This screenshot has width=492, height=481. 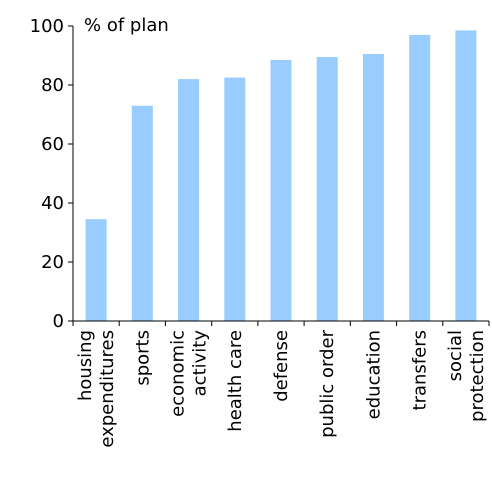 What do you see at coordinates (52, 262) in the screenshot?
I see `y-tick-label: 20` at bounding box center [52, 262].